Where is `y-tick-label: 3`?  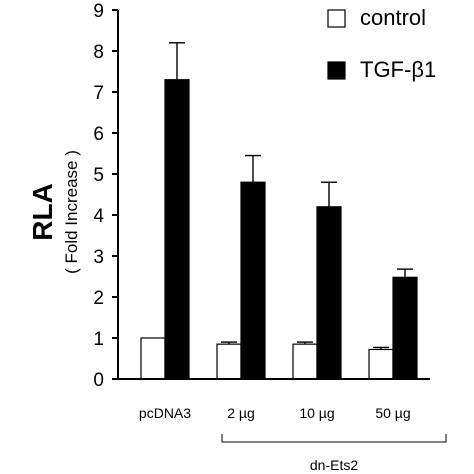
y-tick-label: 3 is located at coordinates (98, 257).